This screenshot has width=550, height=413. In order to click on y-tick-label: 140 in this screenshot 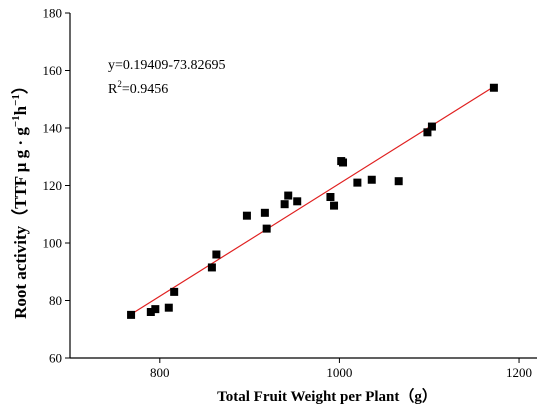, I will do `click(53, 128)`.